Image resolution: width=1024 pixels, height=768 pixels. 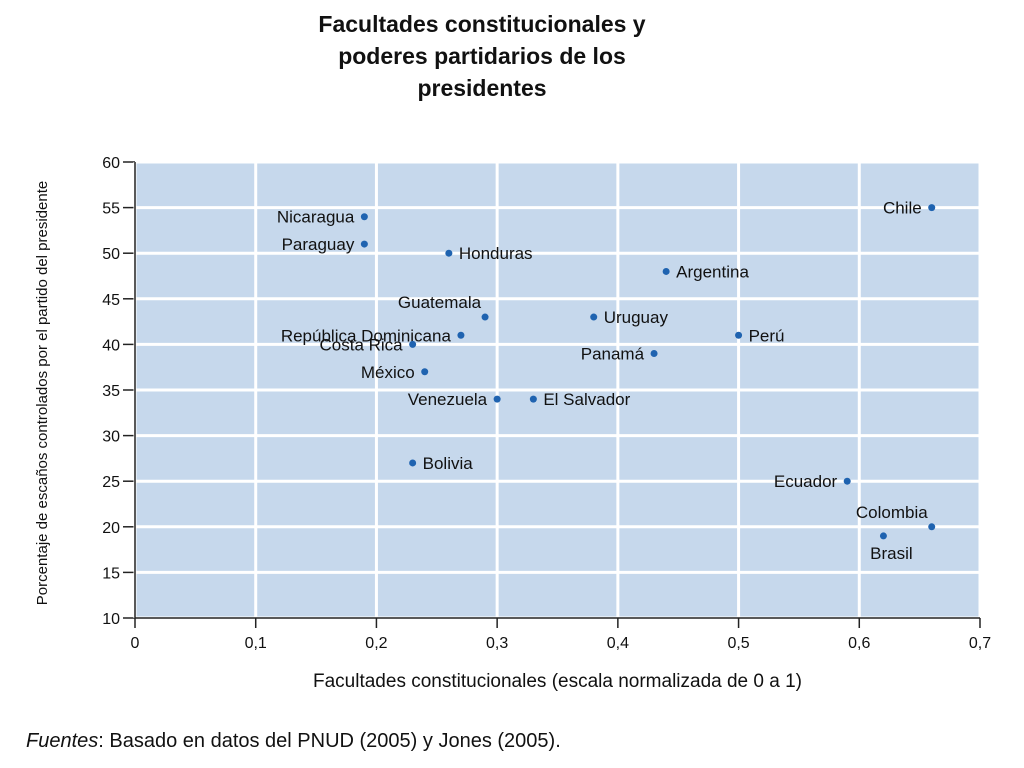 I want to click on data-label: Ecuador, so click(x=806, y=481).